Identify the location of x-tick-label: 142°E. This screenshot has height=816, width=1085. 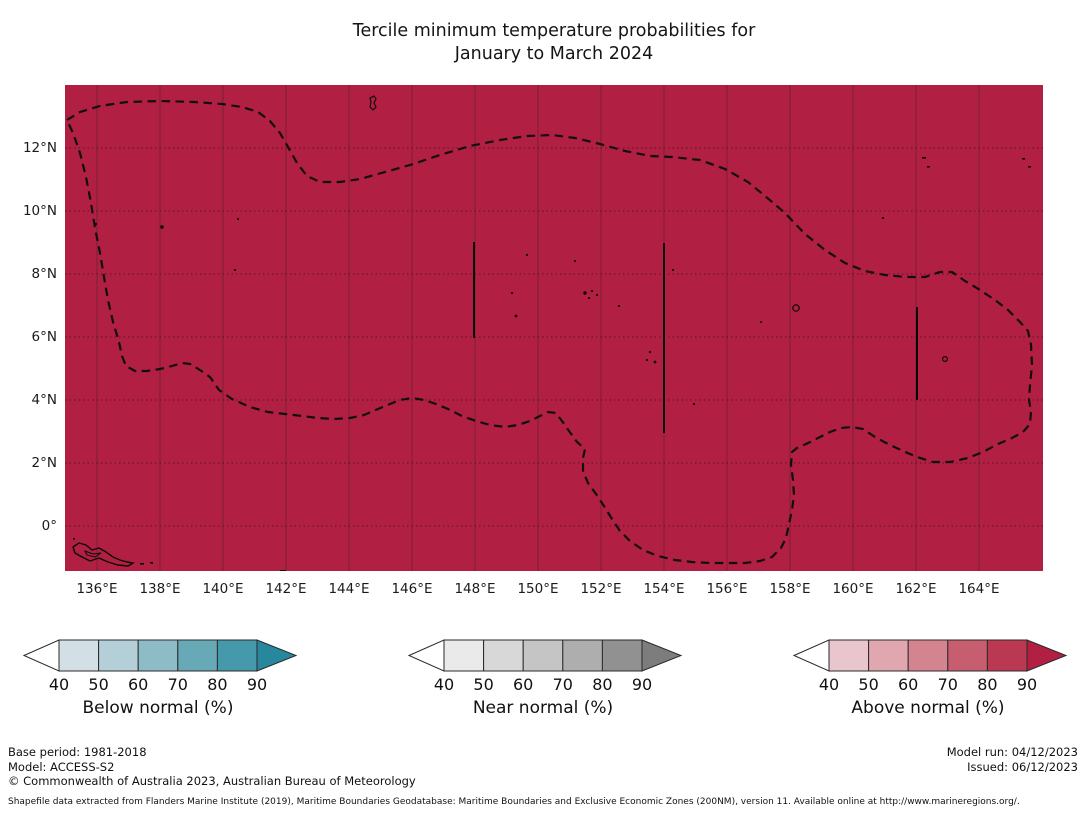
(286, 589).